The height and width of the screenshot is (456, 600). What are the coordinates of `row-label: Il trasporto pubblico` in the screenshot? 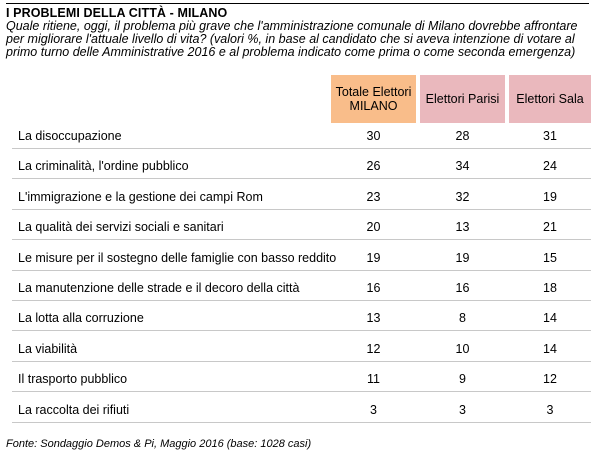 It's located at (73, 379).